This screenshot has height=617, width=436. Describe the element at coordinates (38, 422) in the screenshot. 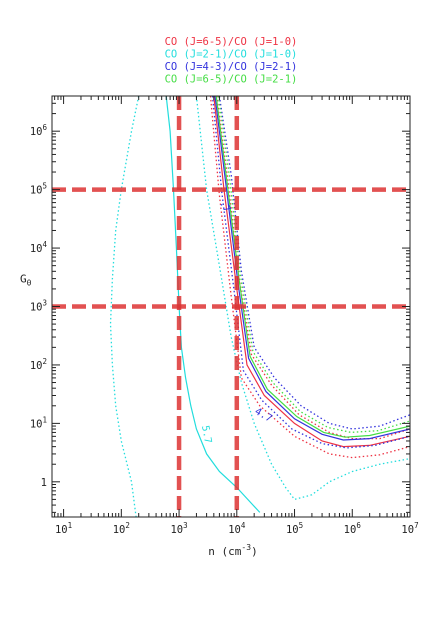

I see `y-tick-label: 10¹` at that location.